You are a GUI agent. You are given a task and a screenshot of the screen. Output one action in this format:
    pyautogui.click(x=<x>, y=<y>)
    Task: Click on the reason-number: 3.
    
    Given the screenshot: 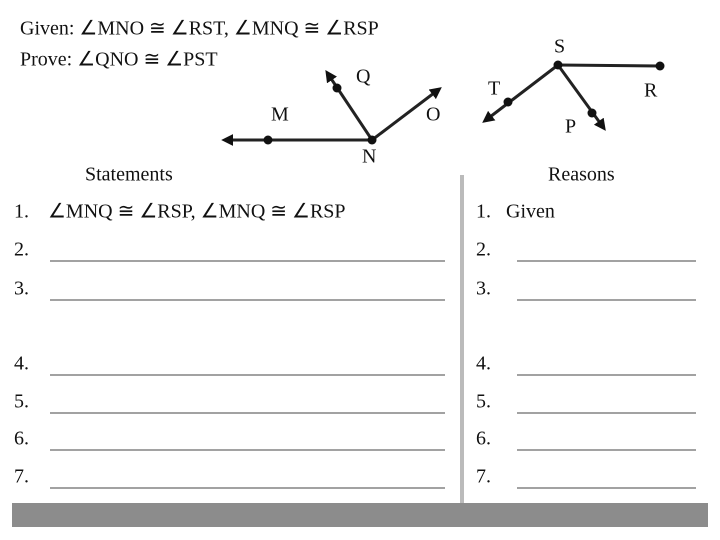 What is the action you would take?
    pyautogui.click(x=483, y=289)
    